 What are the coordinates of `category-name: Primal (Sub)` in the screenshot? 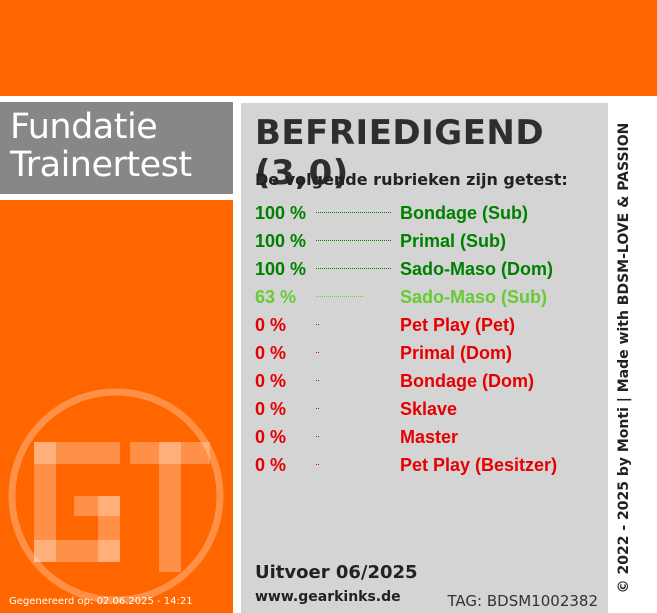 It's located at (453, 241).